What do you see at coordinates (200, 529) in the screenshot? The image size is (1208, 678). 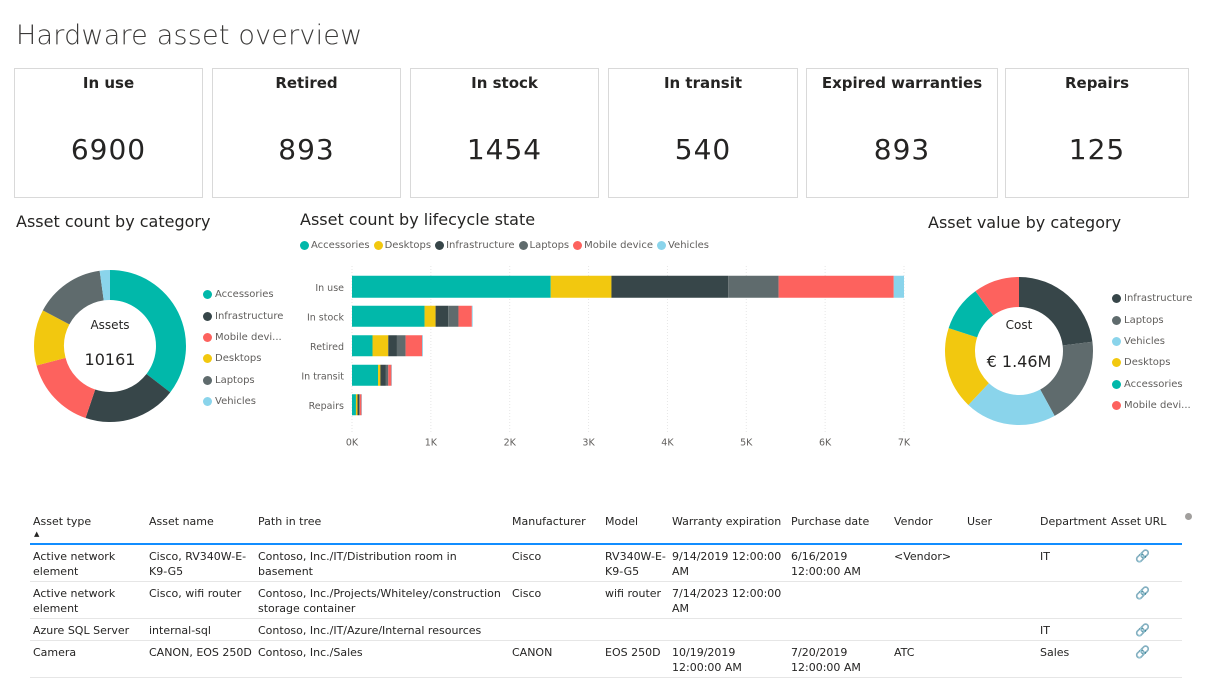 I see `column-header-asset-name: Asset name` at bounding box center [200, 529].